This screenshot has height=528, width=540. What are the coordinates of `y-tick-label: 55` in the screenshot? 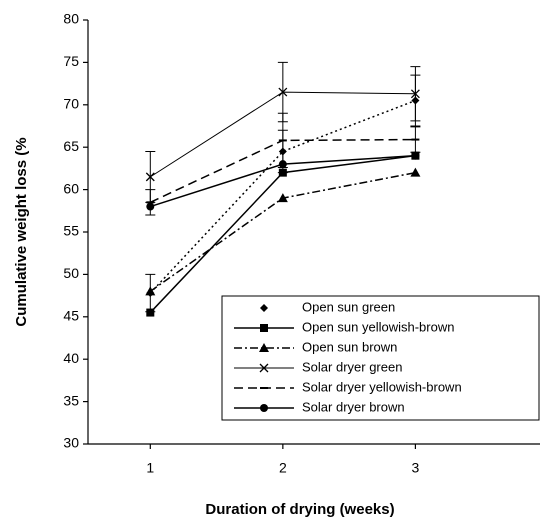 It's located at (71, 231).